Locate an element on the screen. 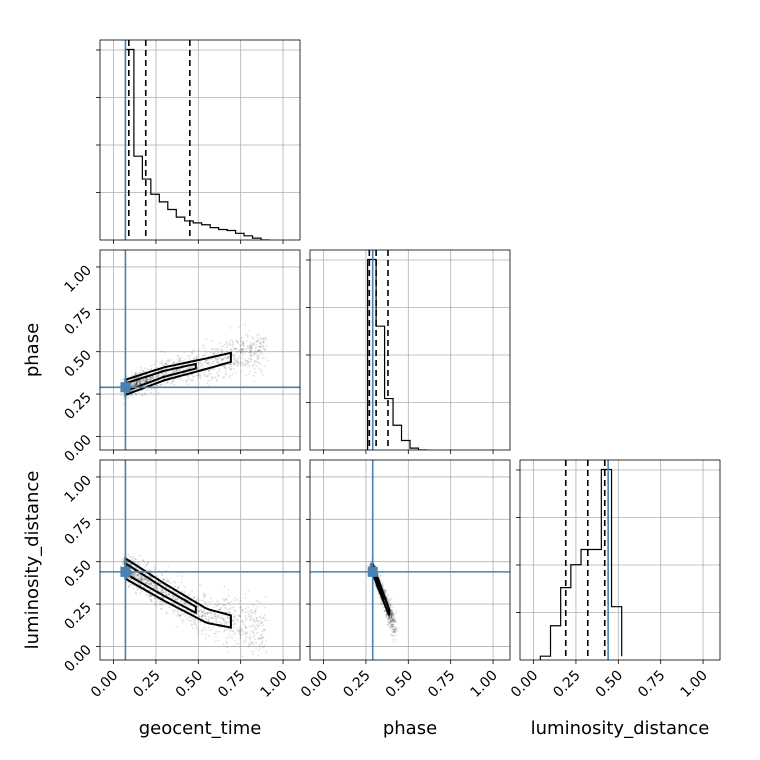 The width and height of the screenshot is (760, 760). contour-inner is located at coordinates (160, 588).